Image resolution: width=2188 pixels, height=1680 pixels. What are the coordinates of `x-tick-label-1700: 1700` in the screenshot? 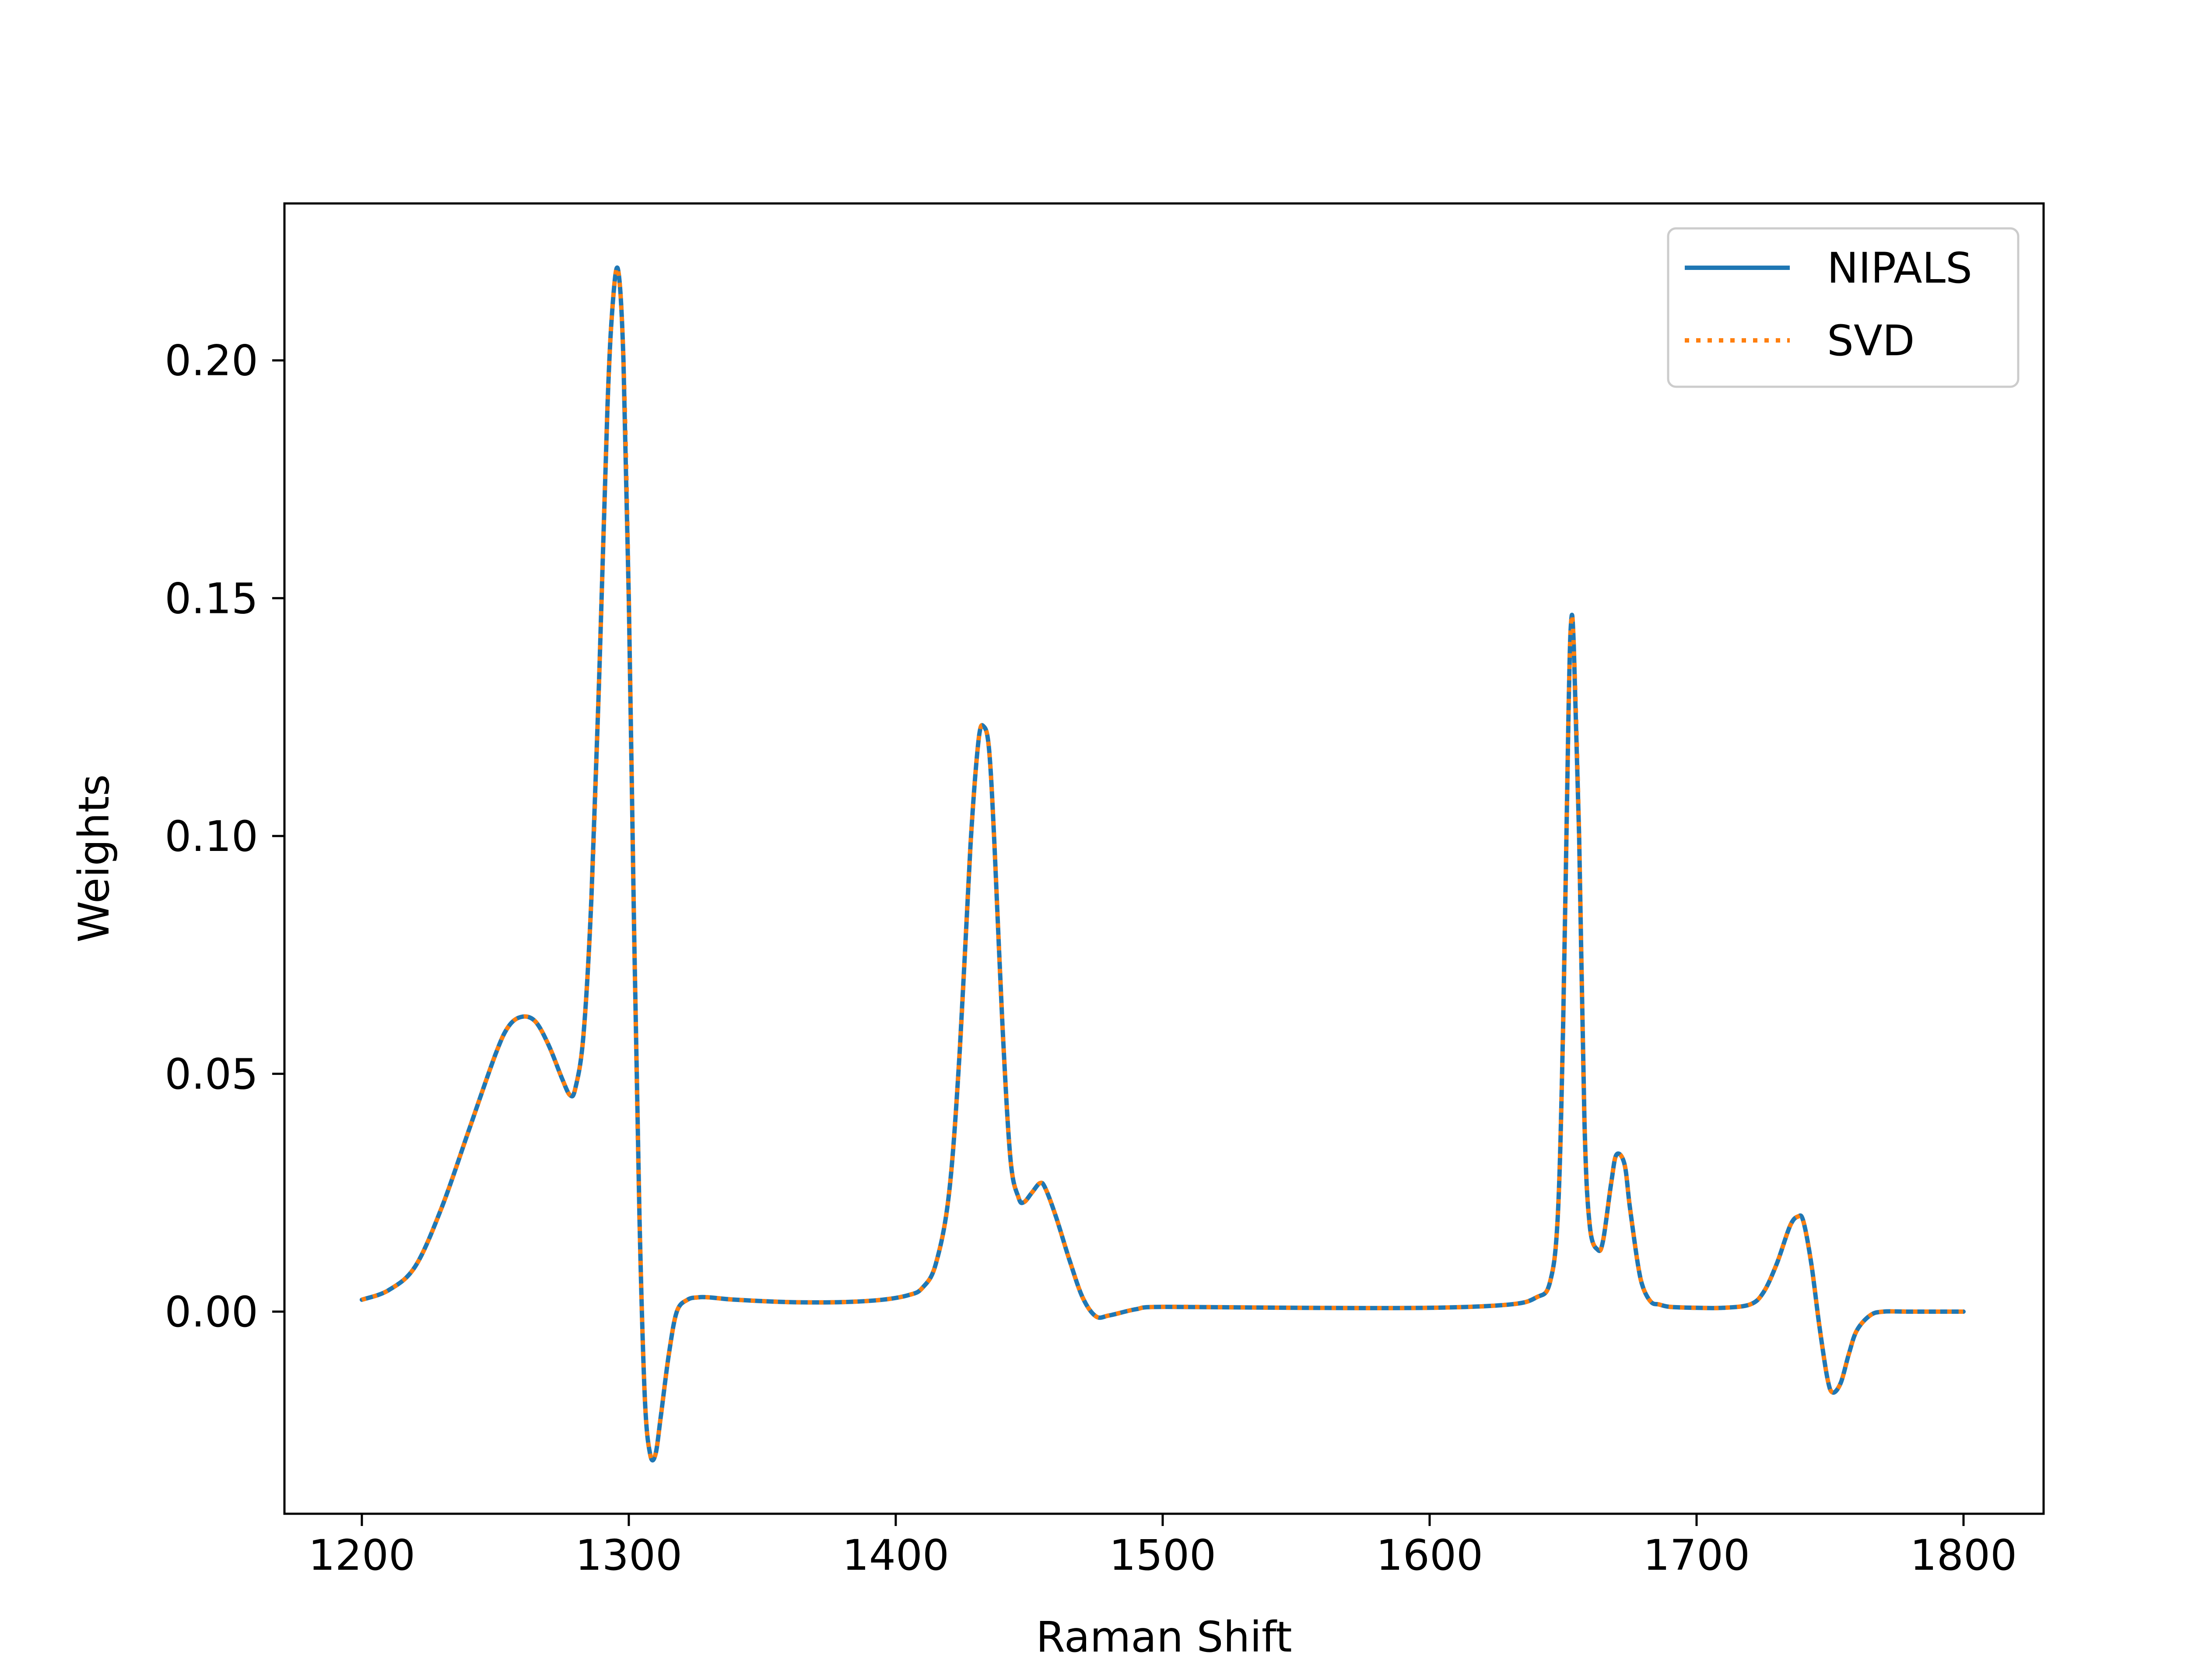 It's located at (1697, 1555).